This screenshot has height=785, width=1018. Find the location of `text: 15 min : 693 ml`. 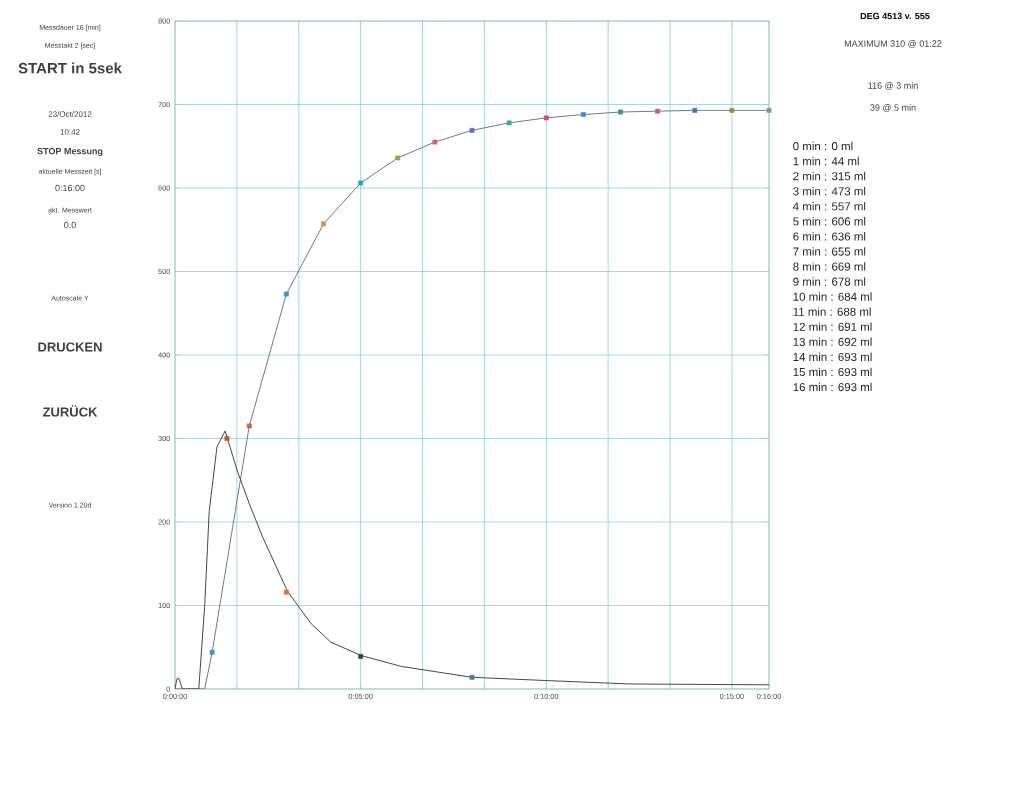

text: 15 min : 693 ml is located at coordinates (832, 372).